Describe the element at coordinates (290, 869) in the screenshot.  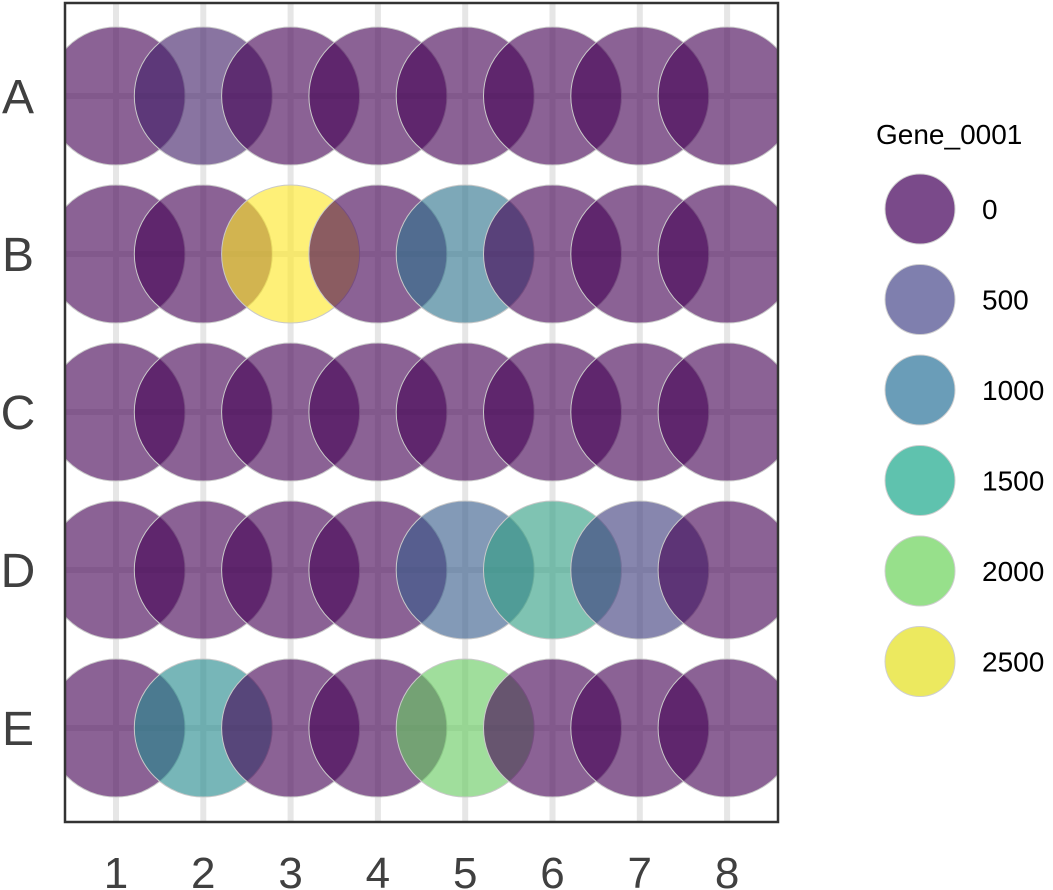
I see `column-label: 3` at that location.